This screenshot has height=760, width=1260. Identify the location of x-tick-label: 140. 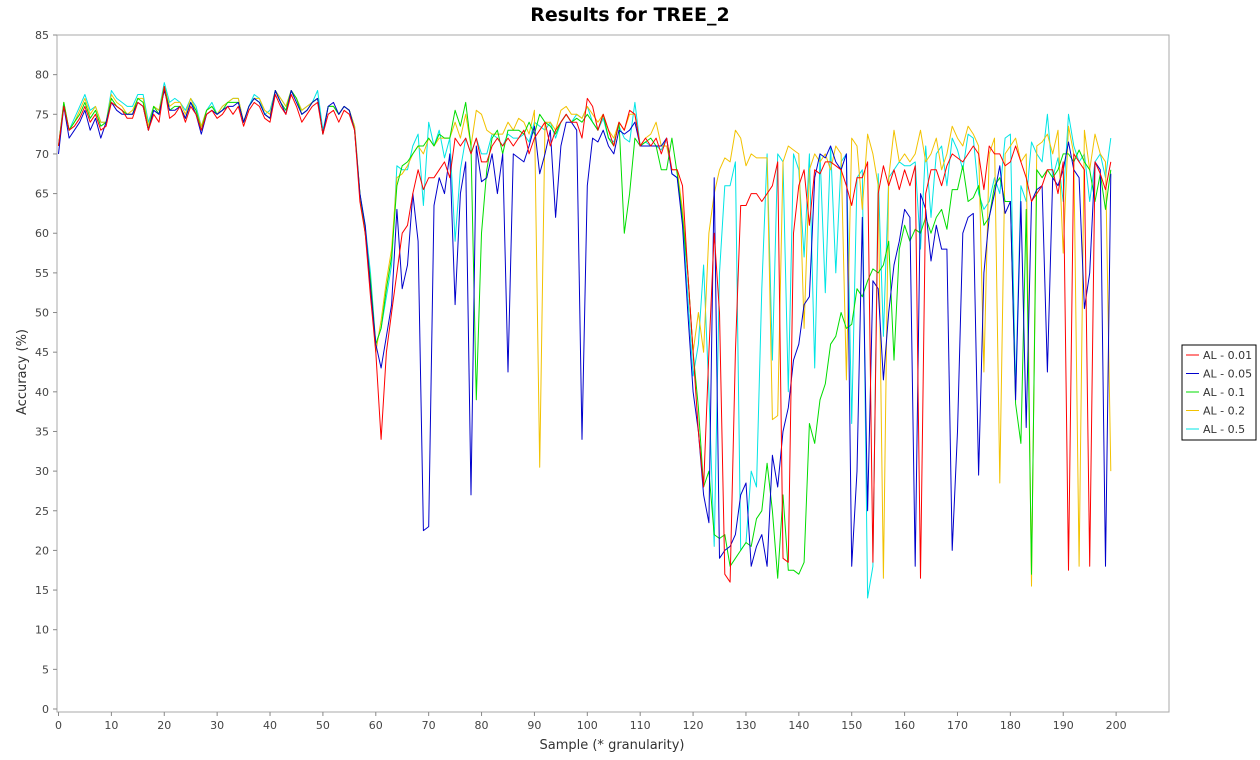
(798, 725).